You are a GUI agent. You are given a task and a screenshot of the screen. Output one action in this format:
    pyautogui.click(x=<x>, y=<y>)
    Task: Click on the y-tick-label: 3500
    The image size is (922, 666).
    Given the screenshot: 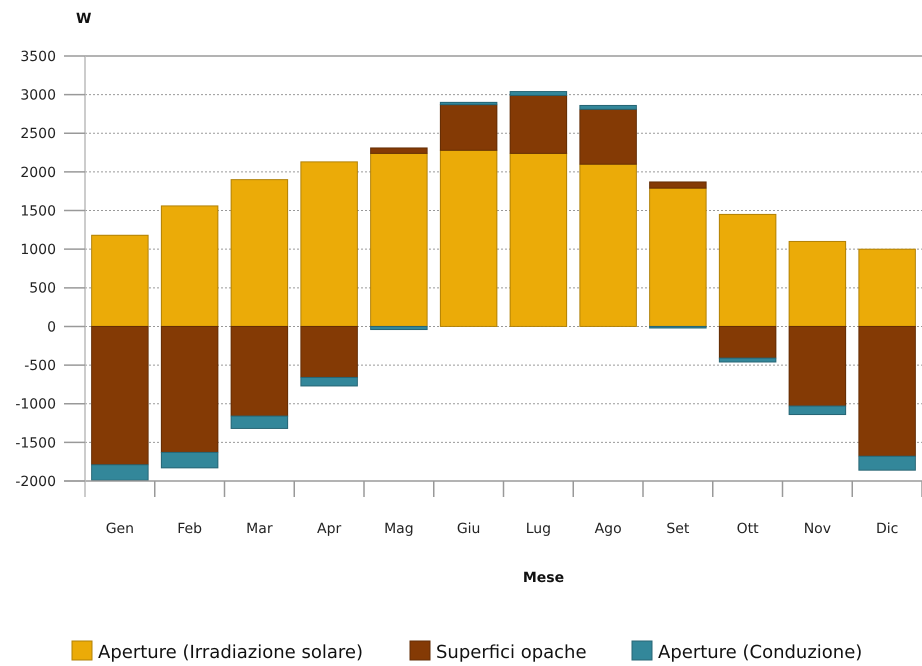 What is the action you would take?
    pyautogui.click(x=38, y=56)
    